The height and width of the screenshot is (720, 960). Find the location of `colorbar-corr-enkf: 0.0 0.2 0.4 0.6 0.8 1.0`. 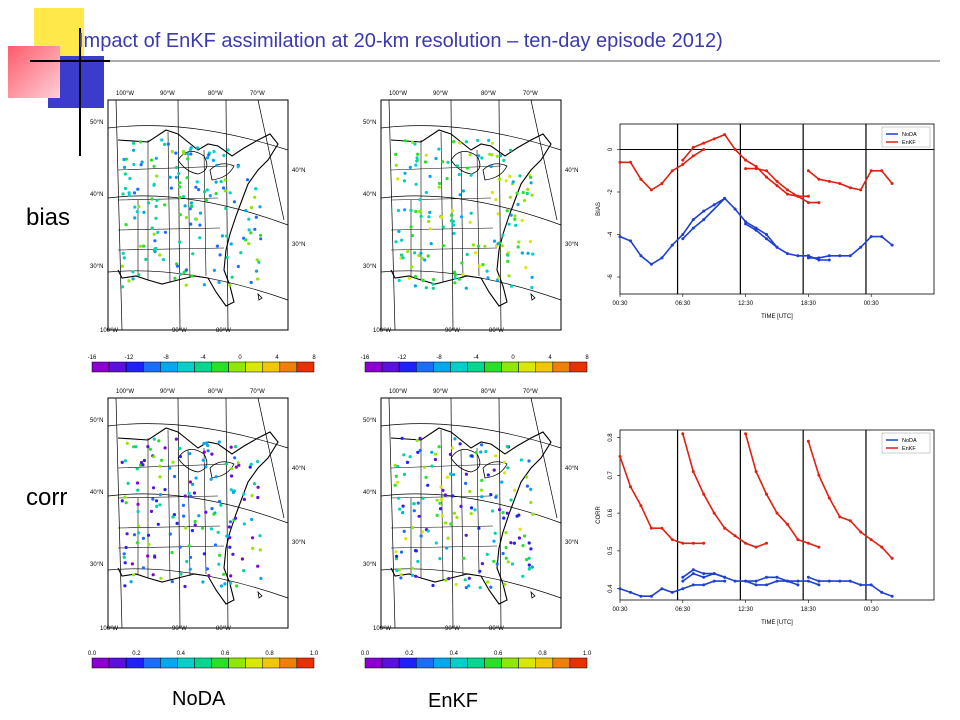

colorbar-corr-enkf: 0.0 0.2 0.4 0.6 0.8 1.0 is located at coordinates (476, 660).